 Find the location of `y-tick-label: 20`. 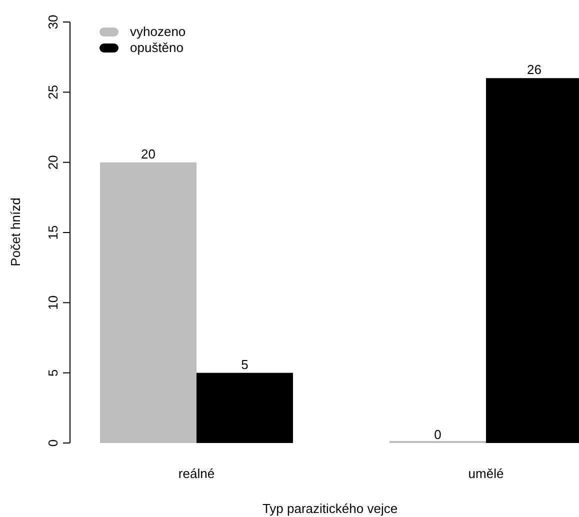

y-tick-label: 20 is located at coordinates (53, 162).